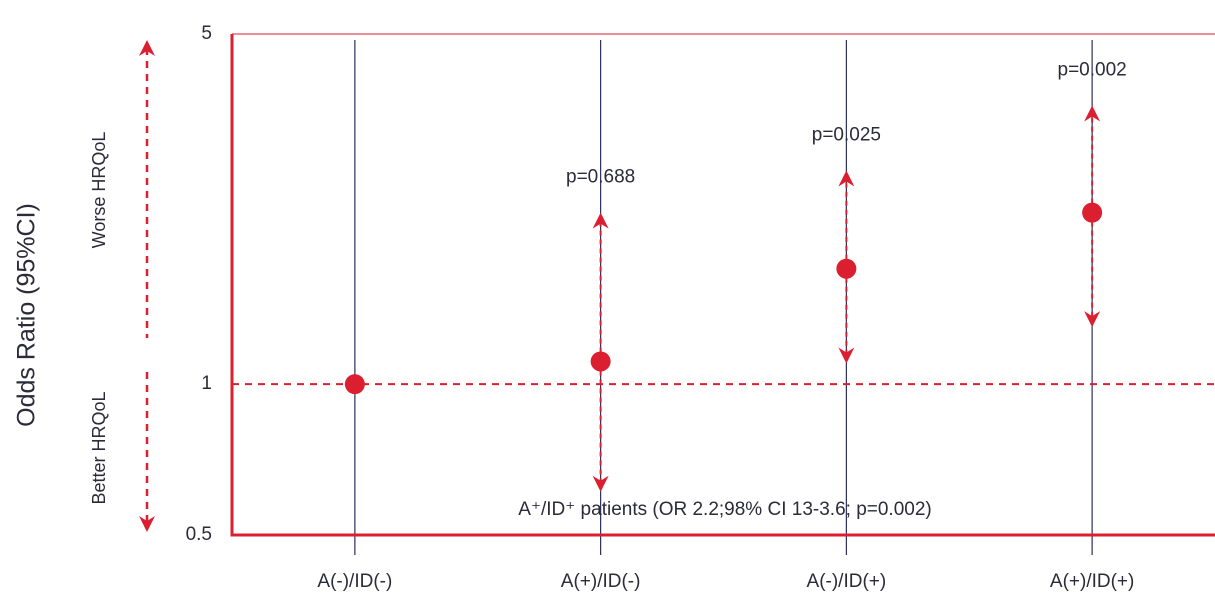  Describe the element at coordinates (199, 534) in the screenshot. I see `y-tick-label: 0.5` at that location.